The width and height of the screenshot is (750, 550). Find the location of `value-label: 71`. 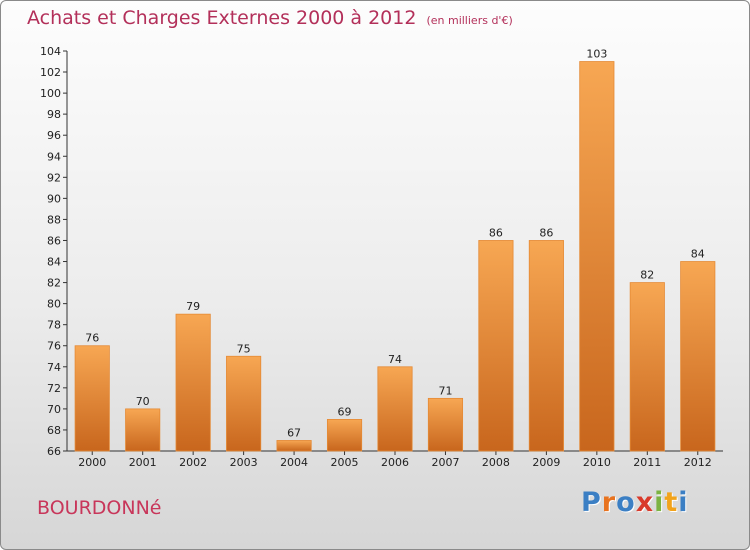

value-label: 71 is located at coordinates (445, 390).